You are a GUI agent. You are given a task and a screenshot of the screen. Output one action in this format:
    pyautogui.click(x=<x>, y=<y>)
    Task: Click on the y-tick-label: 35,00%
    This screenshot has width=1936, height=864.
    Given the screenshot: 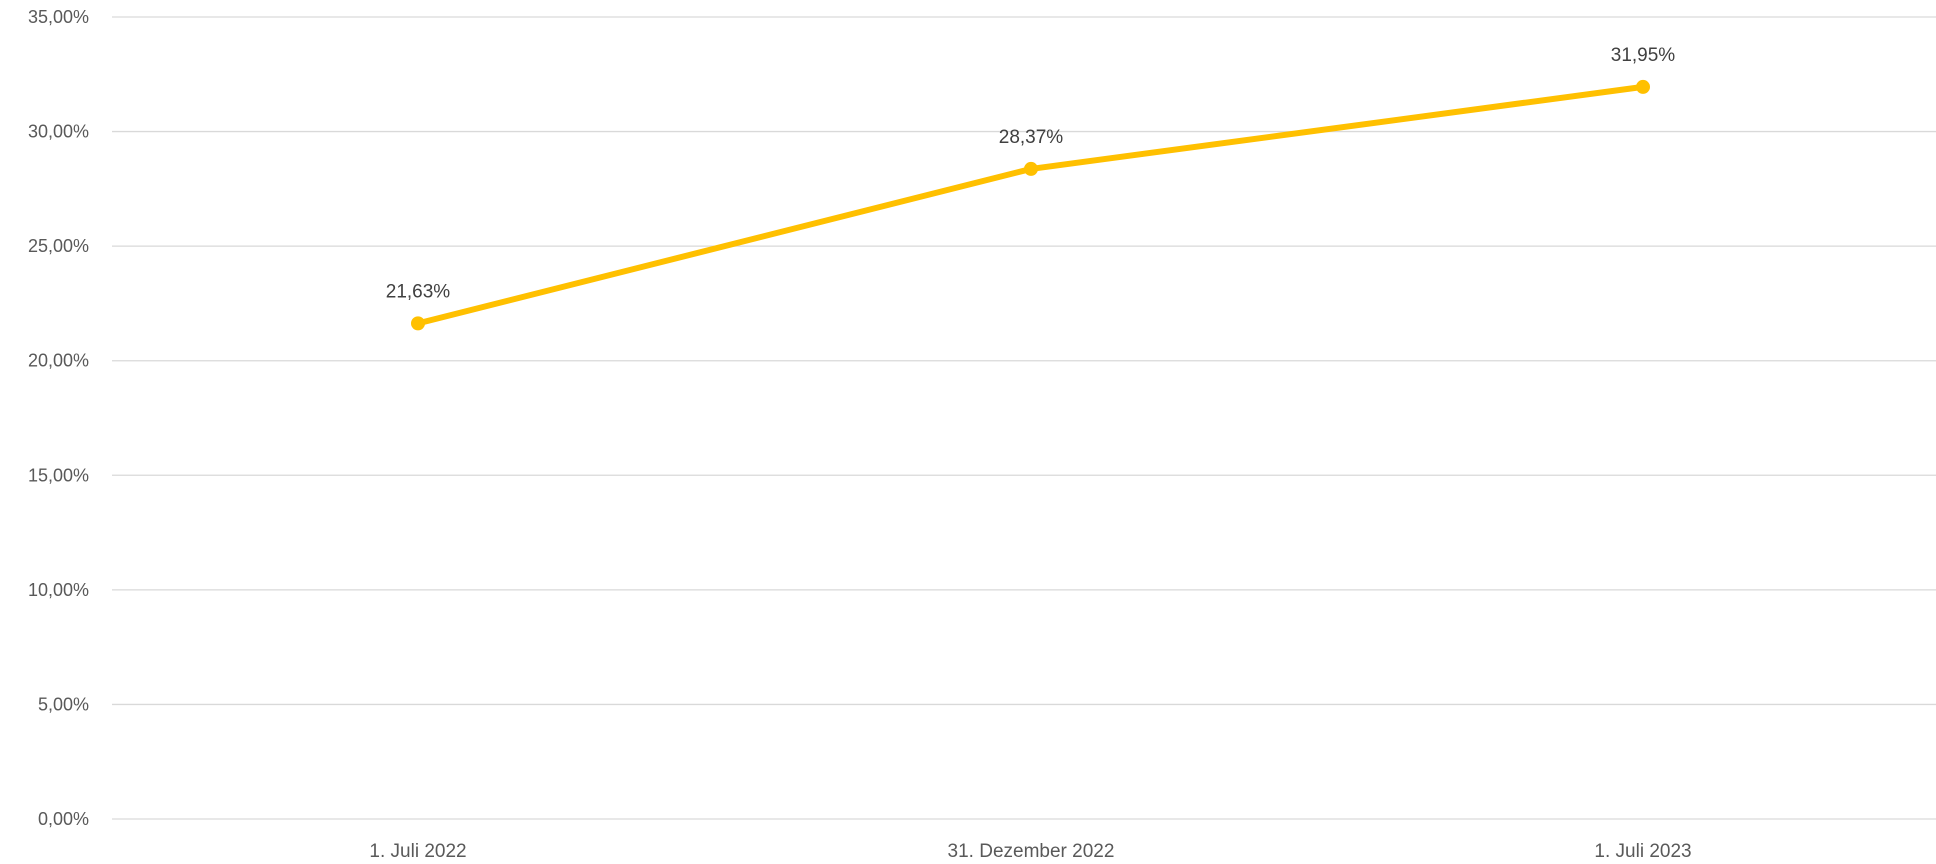 What is the action you would take?
    pyautogui.click(x=58, y=17)
    